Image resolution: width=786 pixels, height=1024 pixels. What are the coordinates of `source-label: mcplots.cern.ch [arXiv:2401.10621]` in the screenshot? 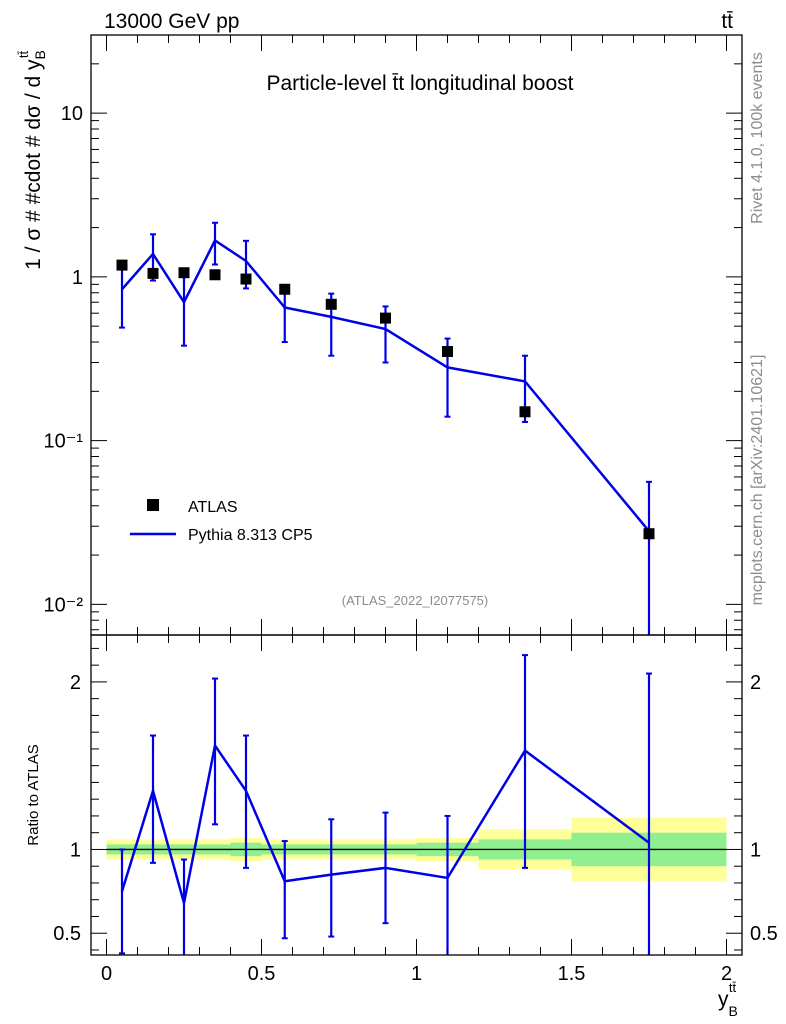 It's located at (757, 480).